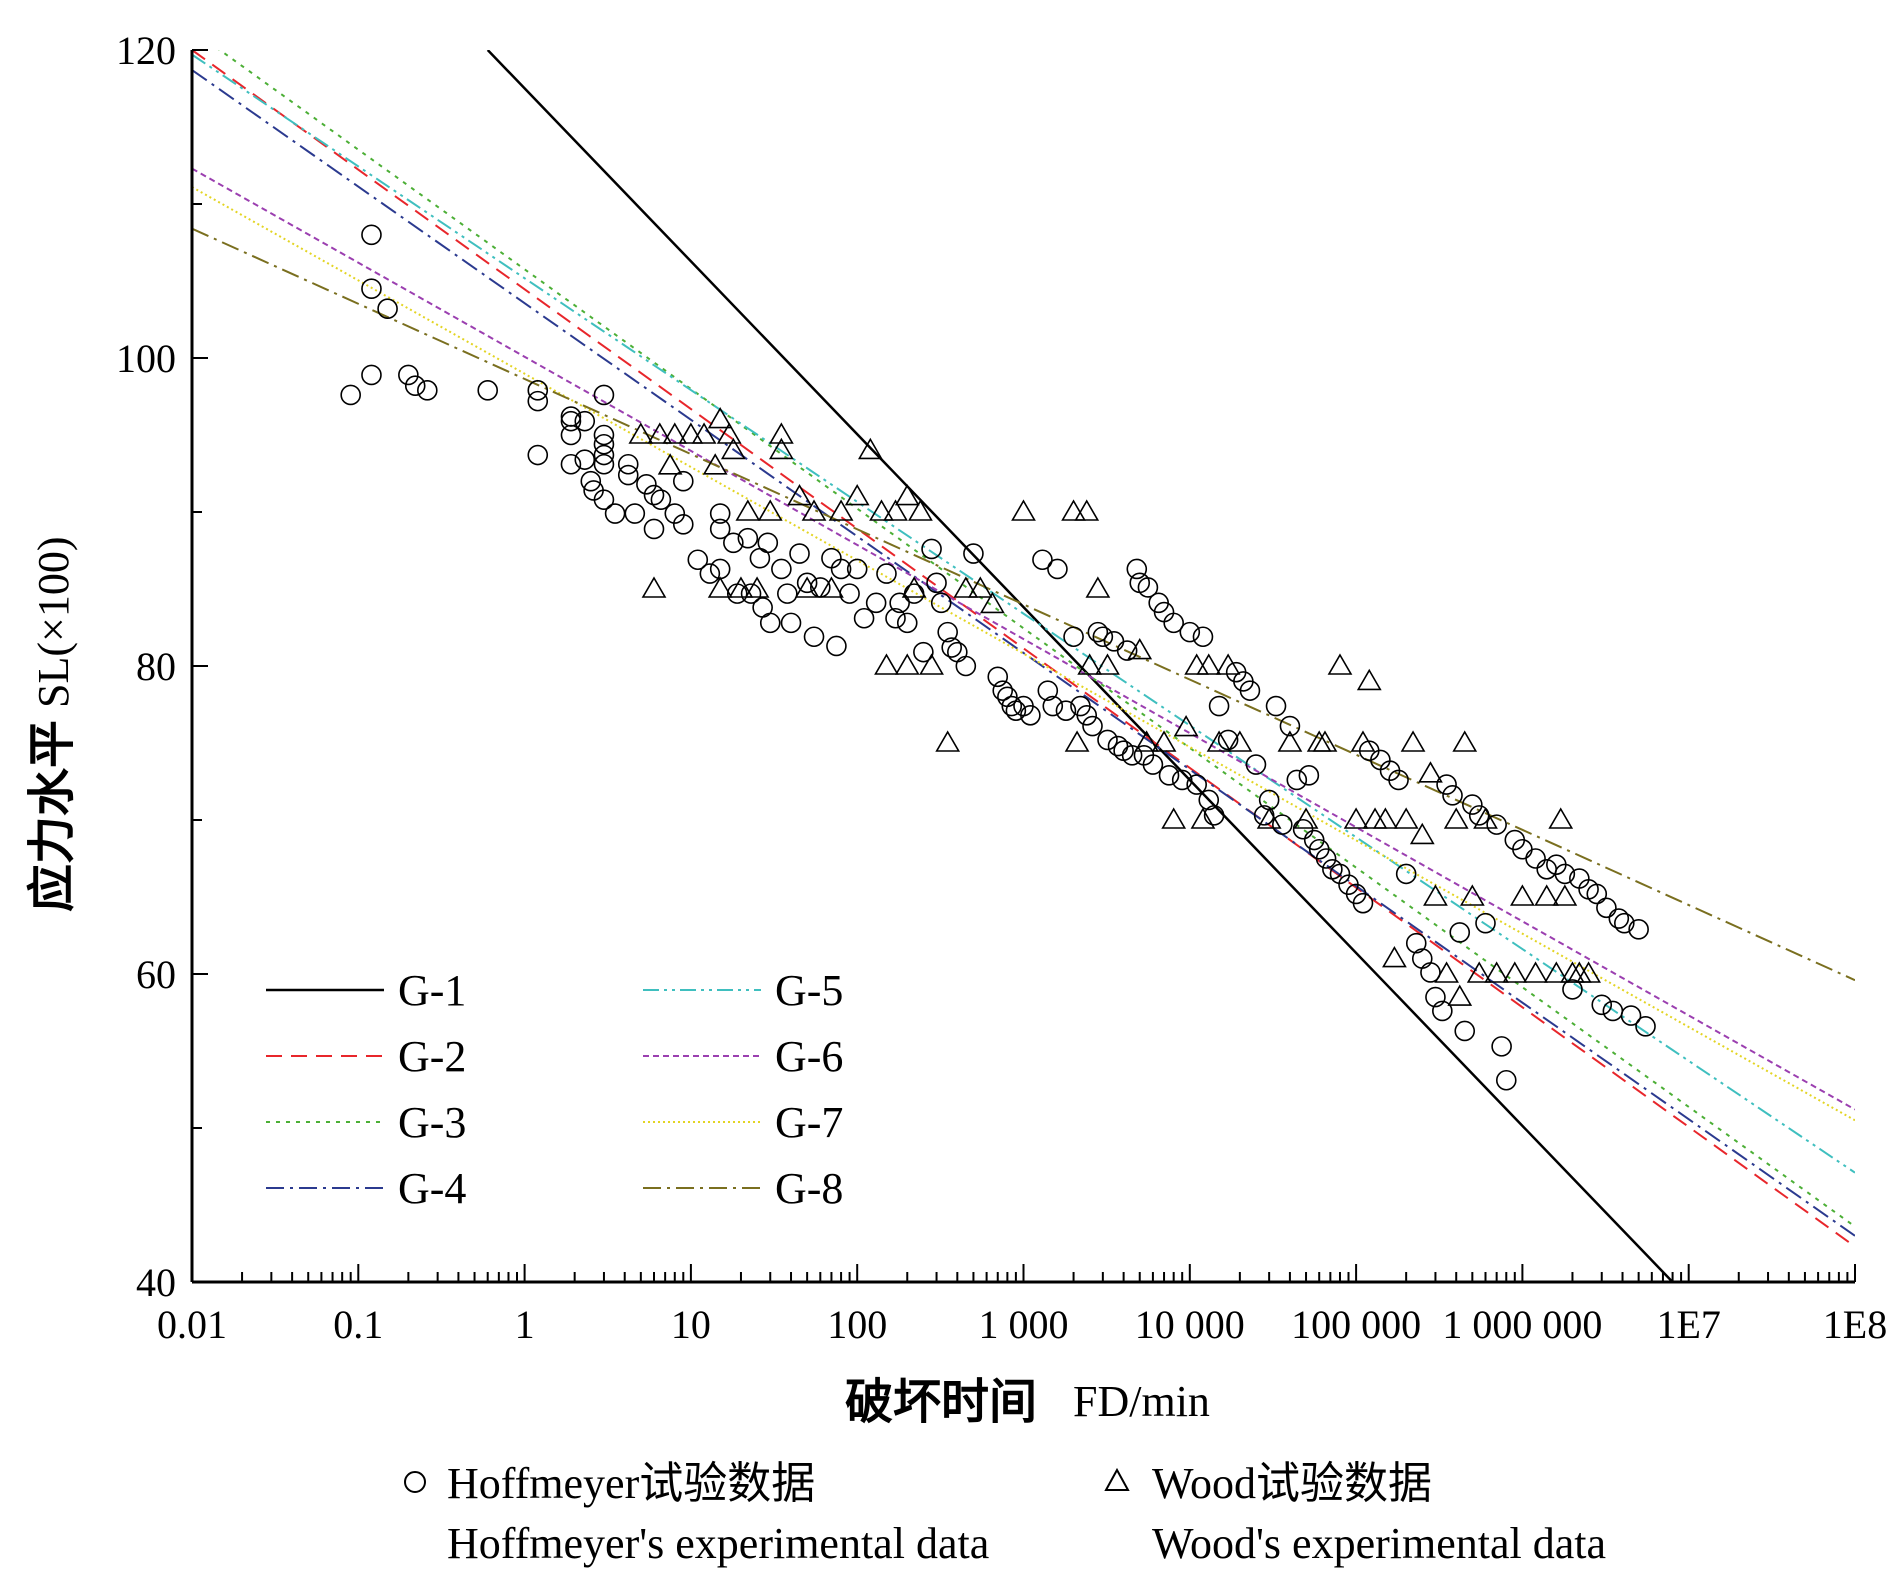 Image resolution: width=1890 pixels, height=1584 pixels. What do you see at coordinates (631, 1483) in the screenshot?
I see `hoffmeyer-legend-label-cn: Hoffmeyer试验数据` at bounding box center [631, 1483].